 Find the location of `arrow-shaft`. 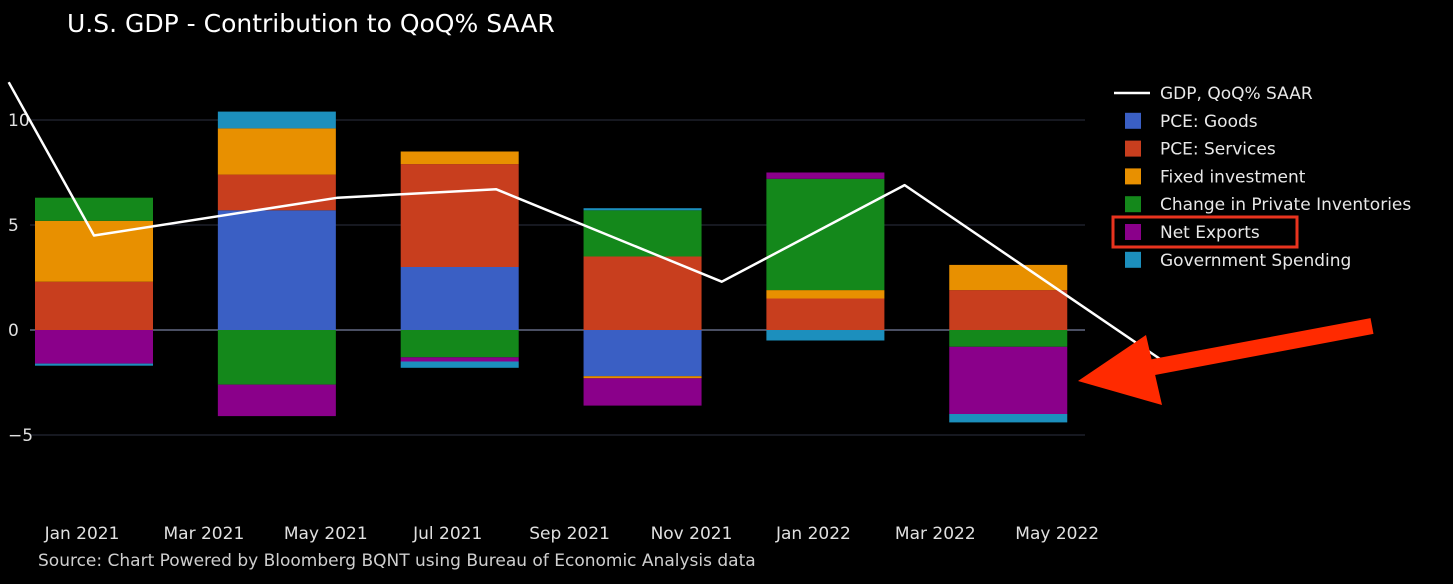

arrow-shaft is located at coordinates (1255, 348).